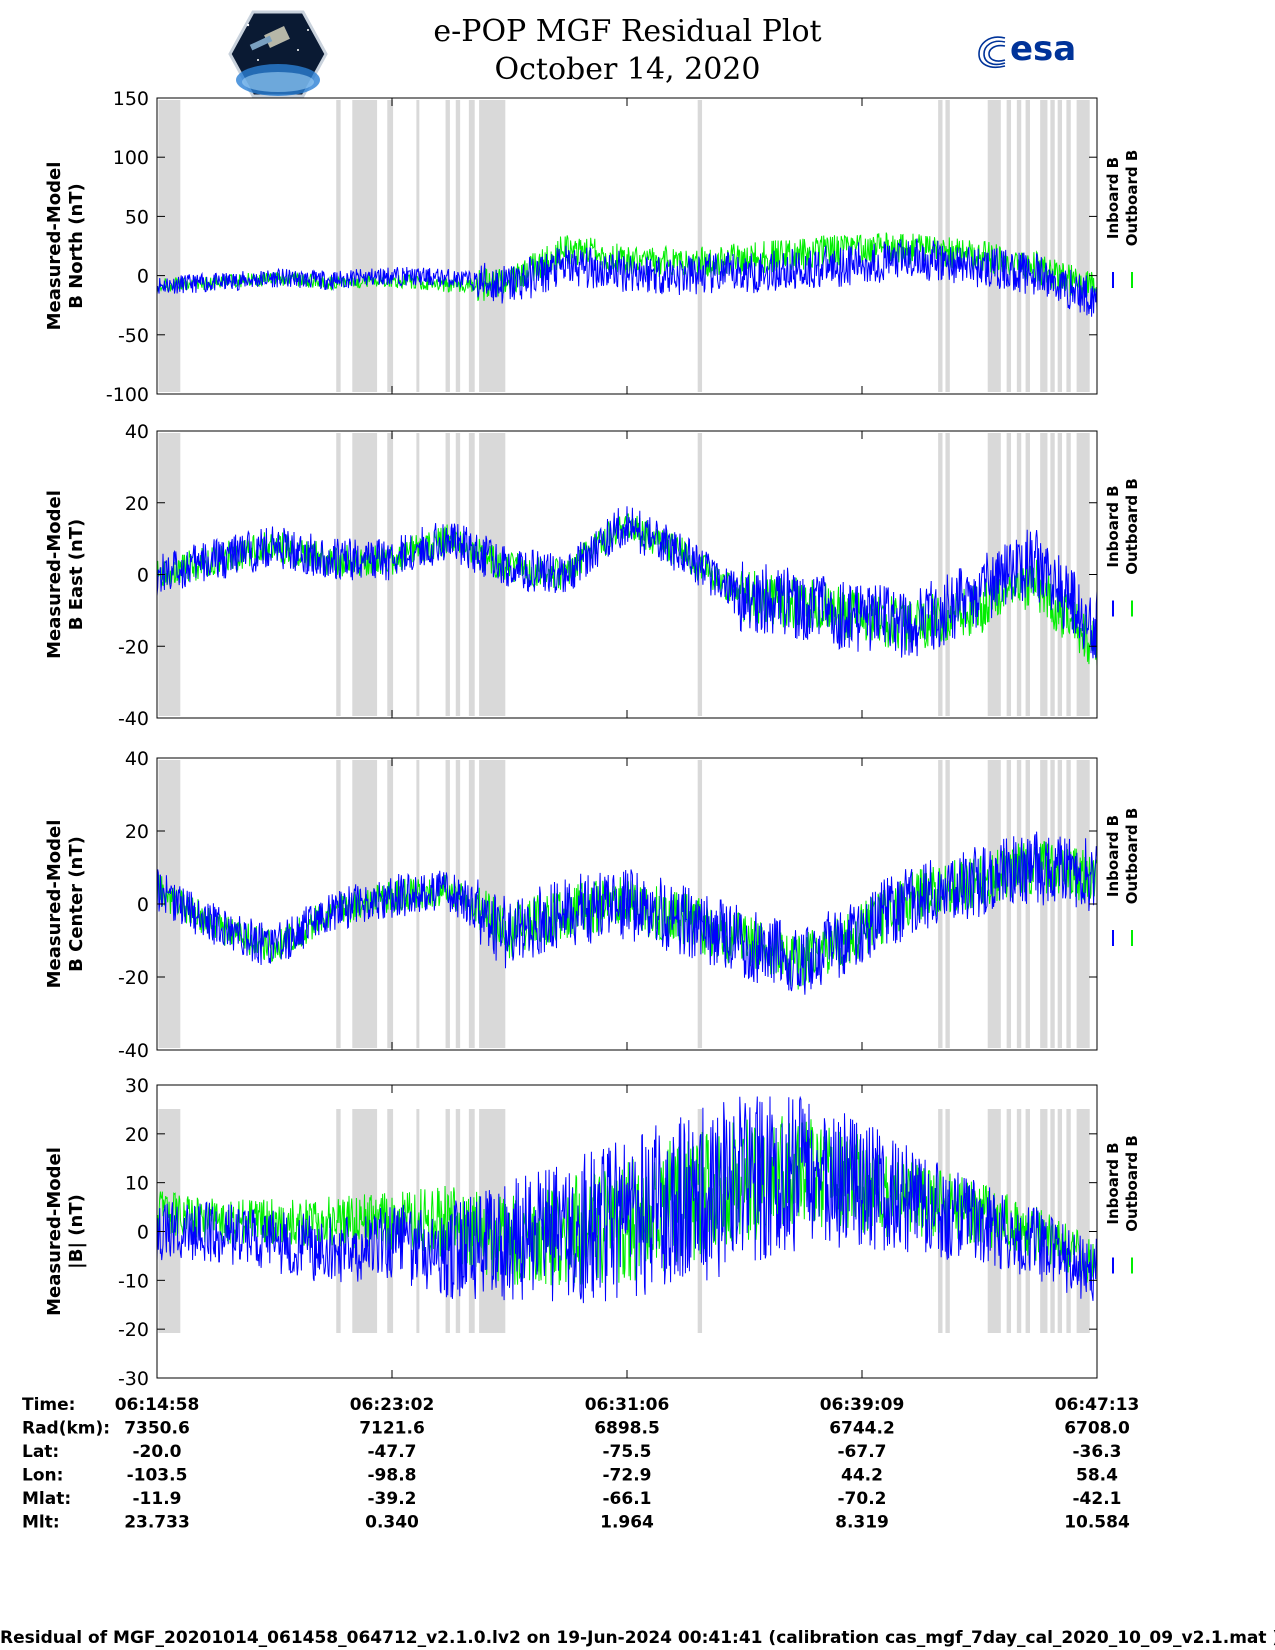 This screenshot has width=1275, height=1650. What do you see at coordinates (157, 1405) in the screenshot?
I see `orbit-value: 06:14:58` at bounding box center [157, 1405].